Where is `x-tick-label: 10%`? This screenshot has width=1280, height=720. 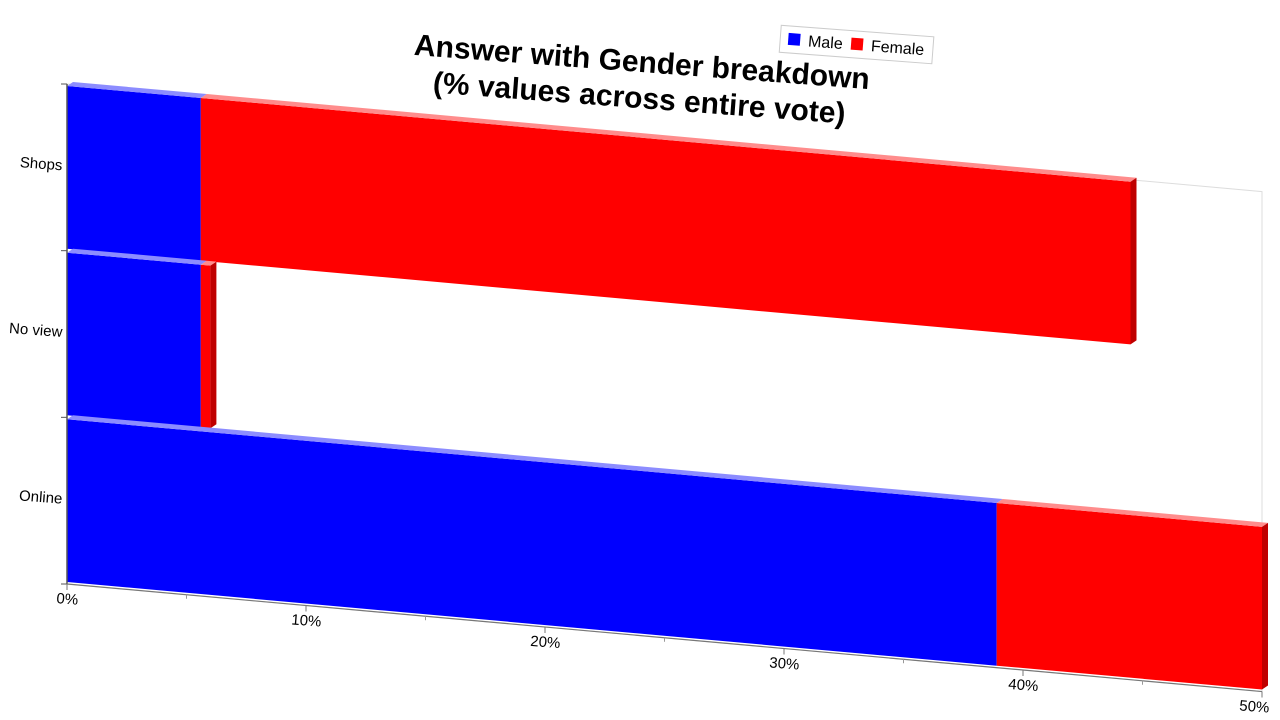
x-tick-label: 10% is located at coordinates (306, 620).